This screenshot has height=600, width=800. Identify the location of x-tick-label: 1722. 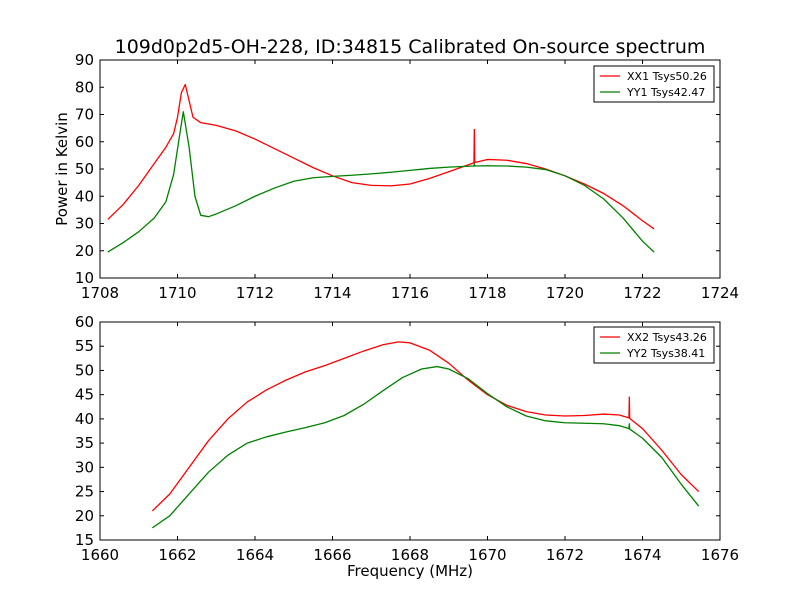
(642, 293).